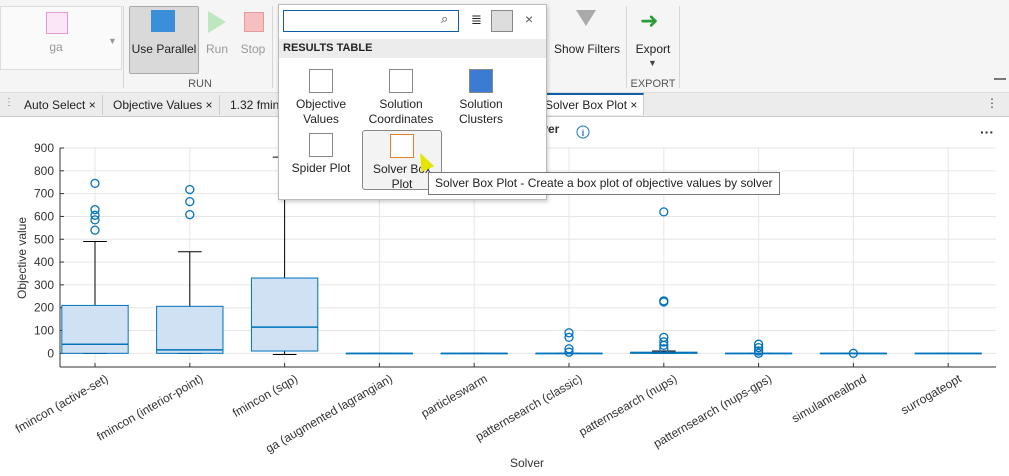  Describe the element at coordinates (529, 407) in the screenshot. I see `x-tick-label: patternsearch (classic)` at that location.